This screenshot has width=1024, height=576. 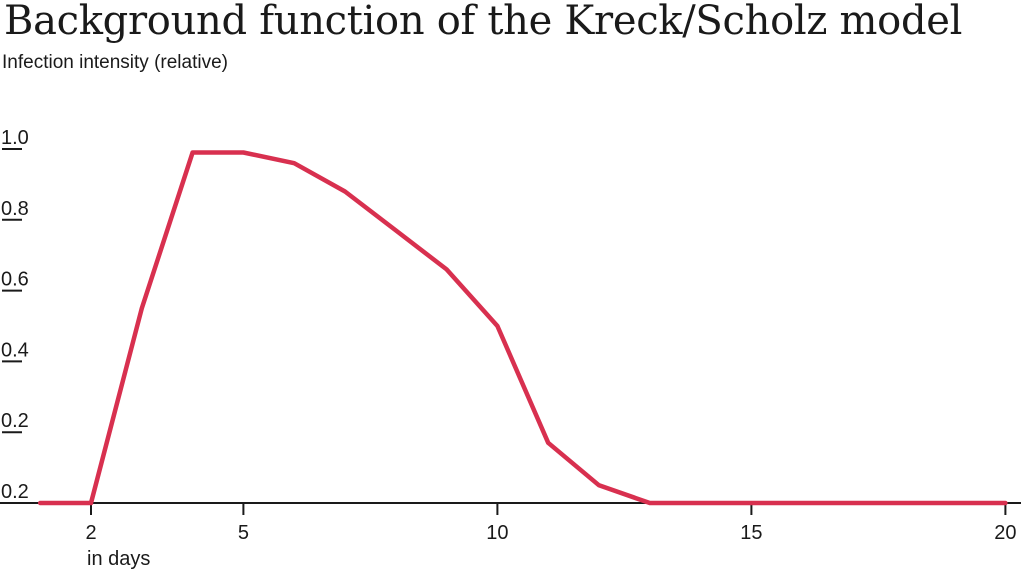 I want to click on x-axis-ticks: 2 5 10 15 20, so click(x=551, y=523).